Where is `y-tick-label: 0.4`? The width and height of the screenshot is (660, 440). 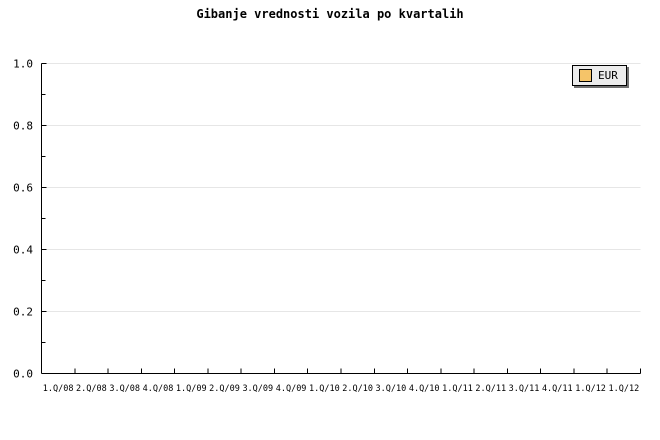
y-tick-label: 0.4 is located at coordinates (23, 250).